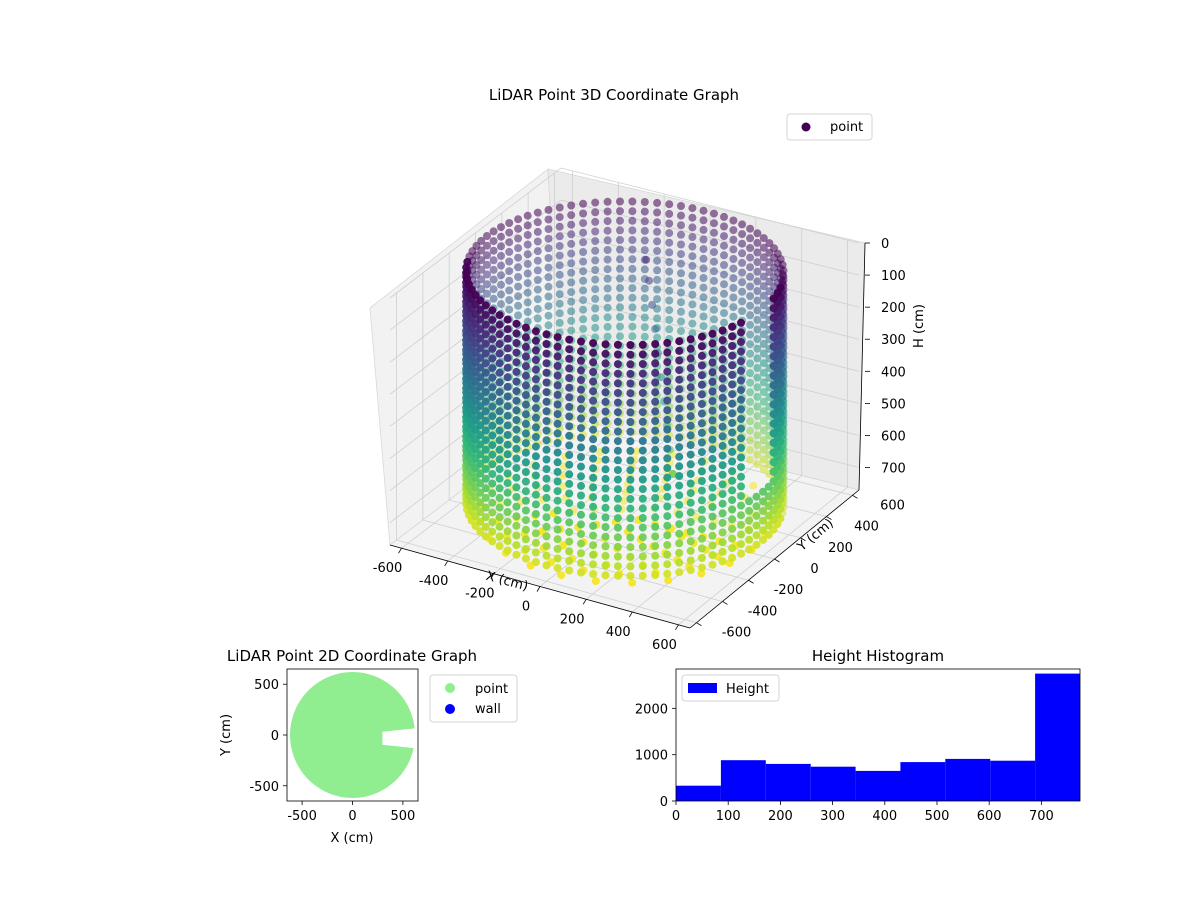  I want to click on legend-hist-frame, so click(730, 688).